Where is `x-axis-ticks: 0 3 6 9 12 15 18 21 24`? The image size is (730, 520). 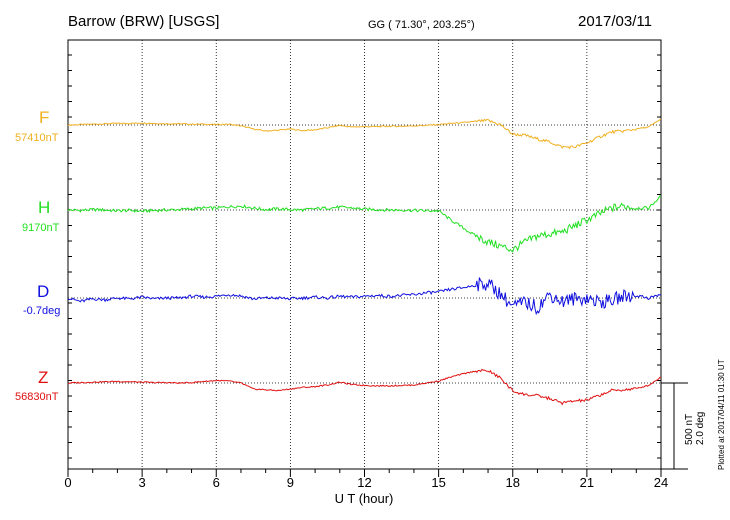 x-axis-ticks: 0 3 6 9 12 15 18 21 24 is located at coordinates (366, 479).